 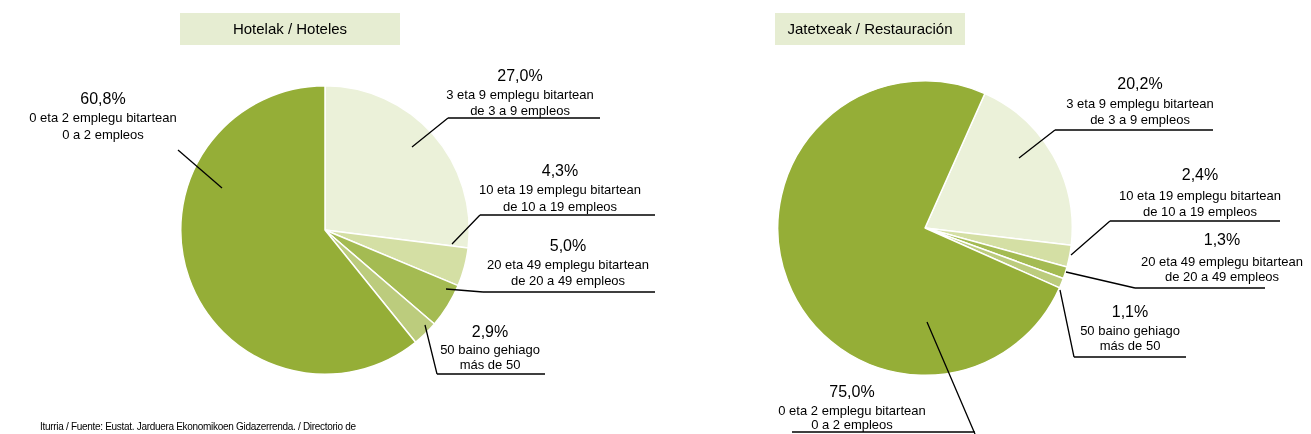 What do you see at coordinates (560, 171) in the screenshot?
I see `data-label: 4,3%` at bounding box center [560, 171].